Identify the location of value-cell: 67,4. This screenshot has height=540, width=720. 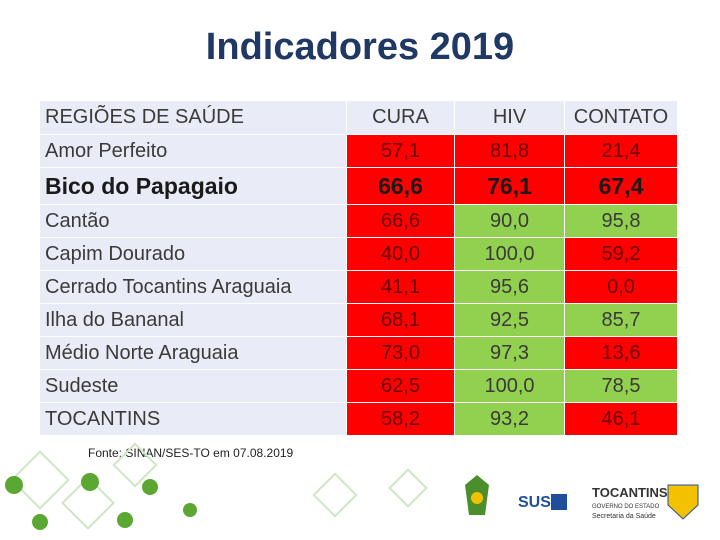
(621, 186).